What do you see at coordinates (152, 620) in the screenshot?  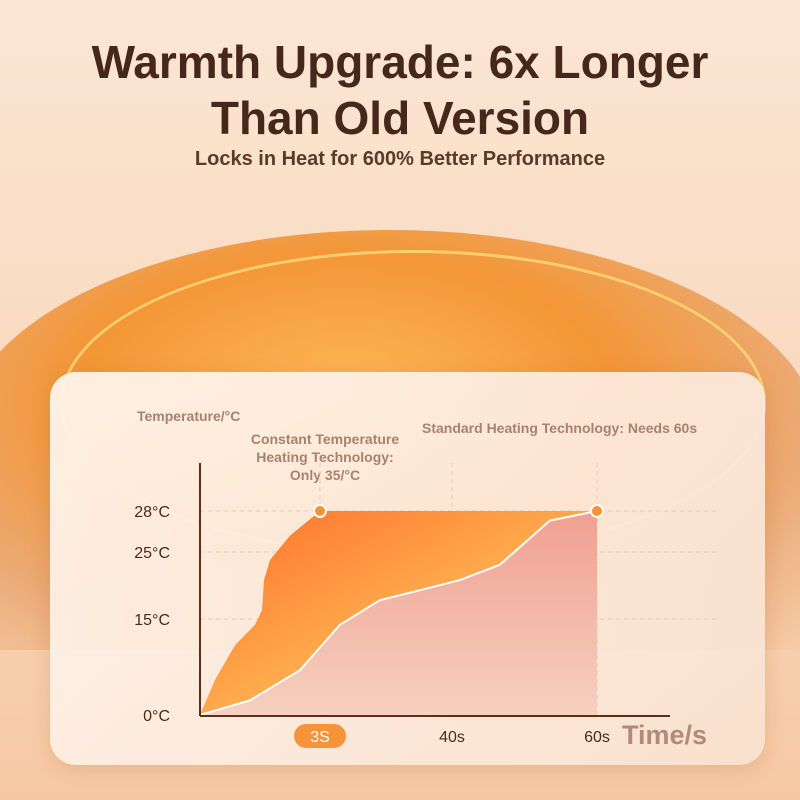 I see `y-tick-label: 15°C` at bounding box center [152, 620].